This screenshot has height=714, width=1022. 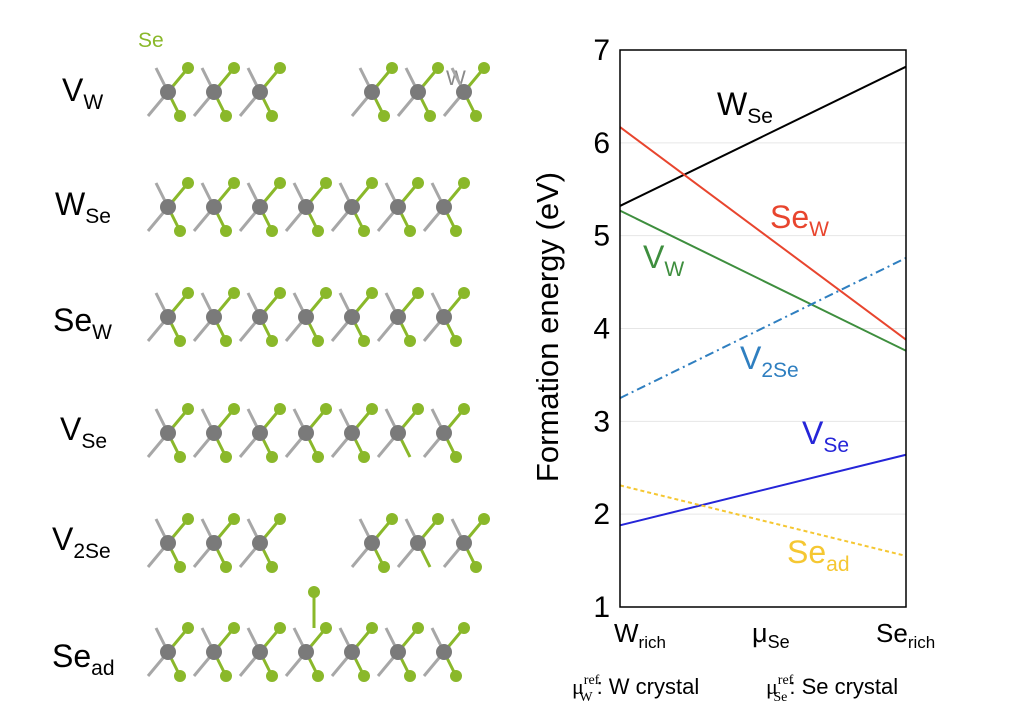 I want to click on footnote-se: μref Se: Se crystal, so click(x=832, y=689).